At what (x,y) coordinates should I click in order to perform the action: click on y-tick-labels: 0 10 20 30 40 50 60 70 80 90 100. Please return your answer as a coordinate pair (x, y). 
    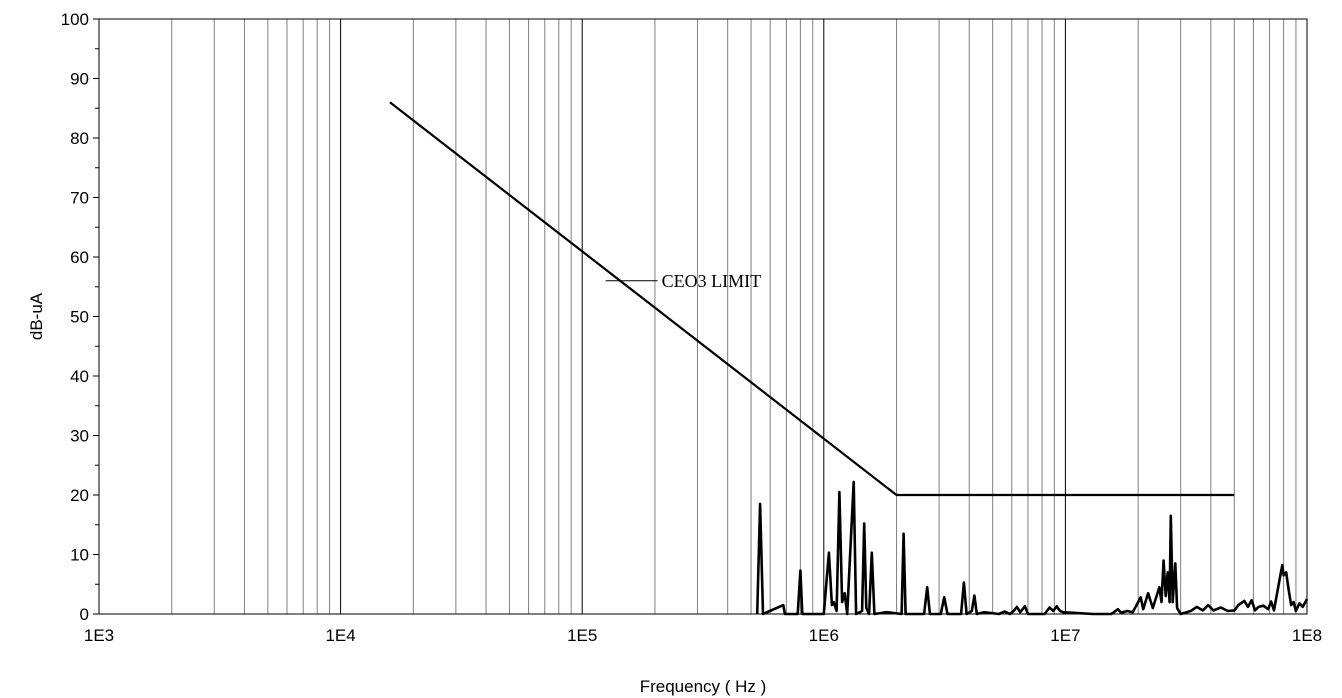
    Looking at the image, I should click on (75, 317).